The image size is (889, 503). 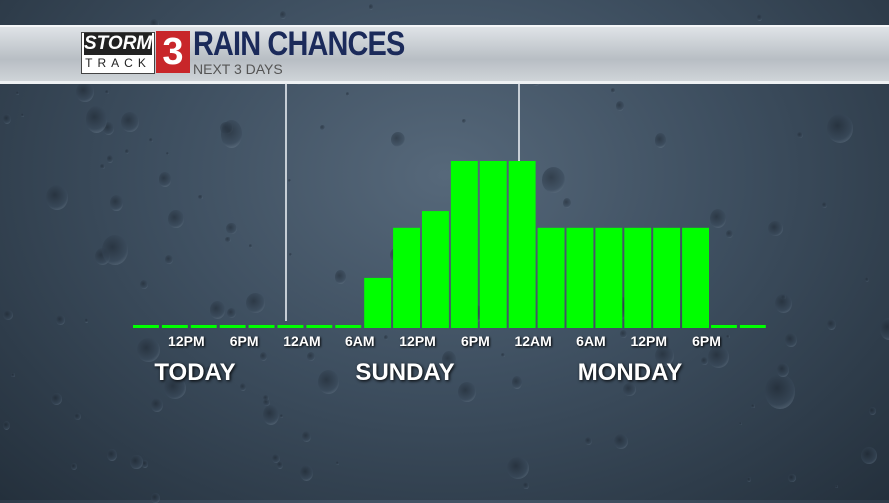 What do you see at coordinates (299, 44) in the screenshot?
I see `chart-title: RAIN CHANCES` at bounding box center [299, 44].